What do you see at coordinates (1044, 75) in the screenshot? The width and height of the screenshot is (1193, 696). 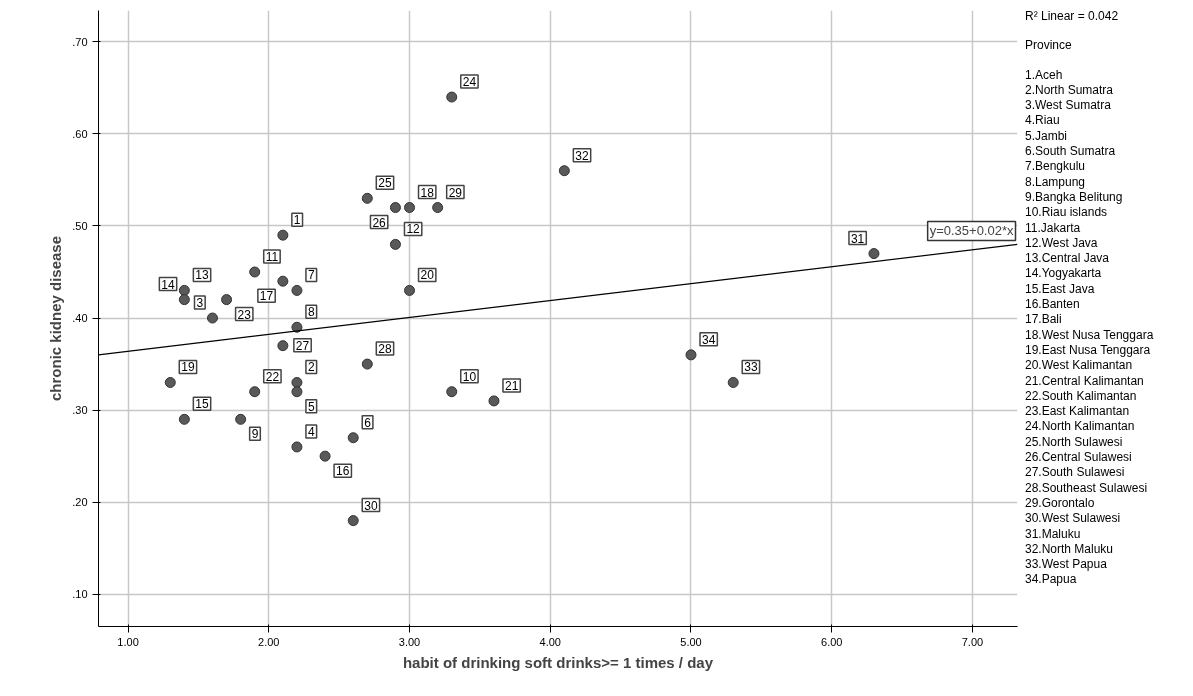 I see `text: 1.Aceh` at bounding box center [1044, 75].